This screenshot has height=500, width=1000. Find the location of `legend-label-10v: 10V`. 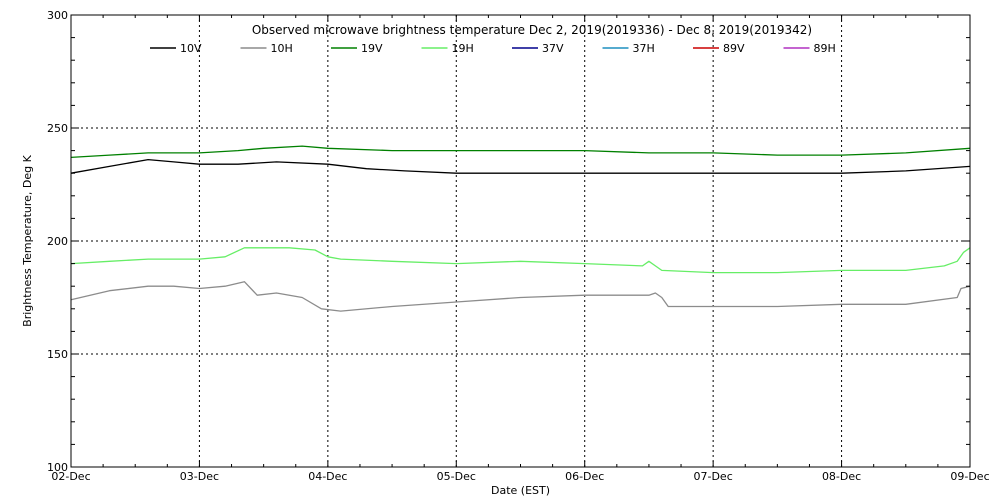

legend-label-10v: 10V is located at coordinates (191, 48).